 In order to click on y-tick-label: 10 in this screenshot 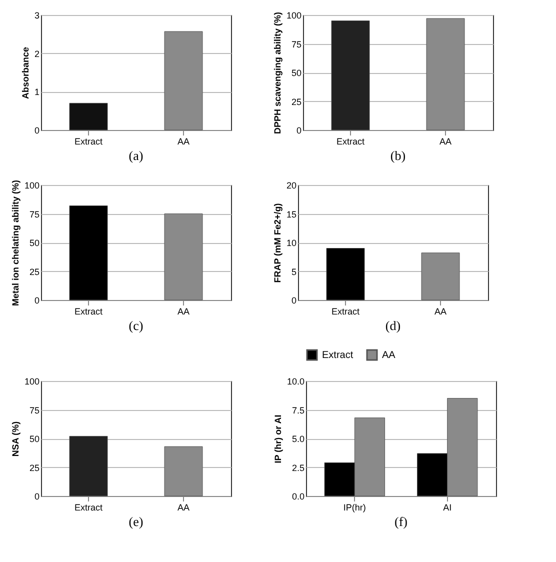, I will do `click(291, 243)`.